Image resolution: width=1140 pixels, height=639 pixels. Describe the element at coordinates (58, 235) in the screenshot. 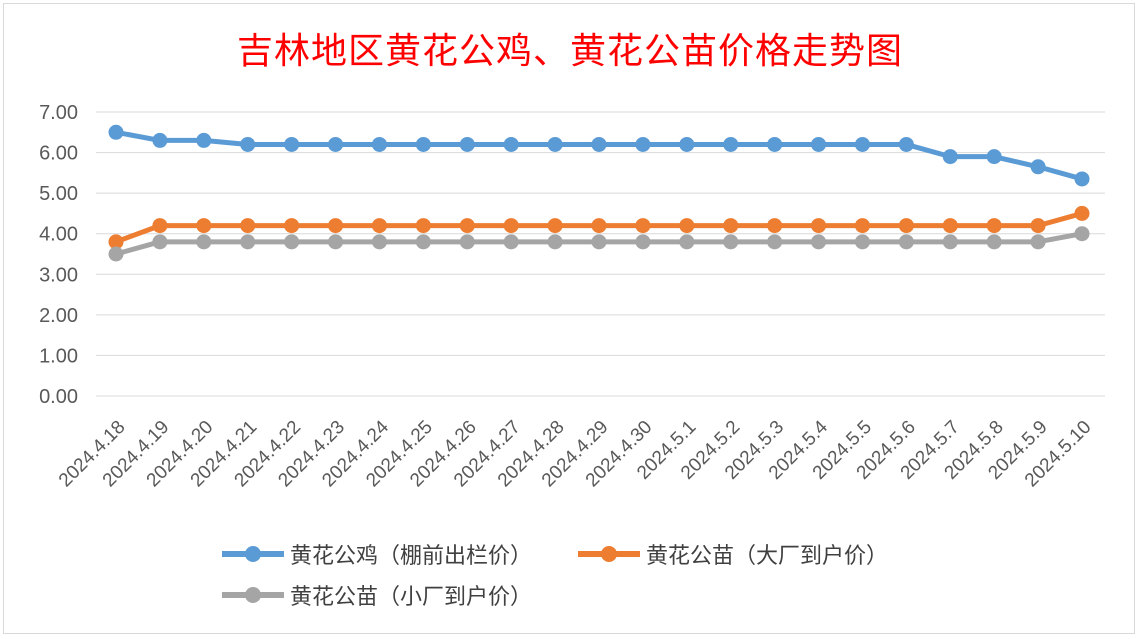

I see `y-tick-label: 4.00` at that location.